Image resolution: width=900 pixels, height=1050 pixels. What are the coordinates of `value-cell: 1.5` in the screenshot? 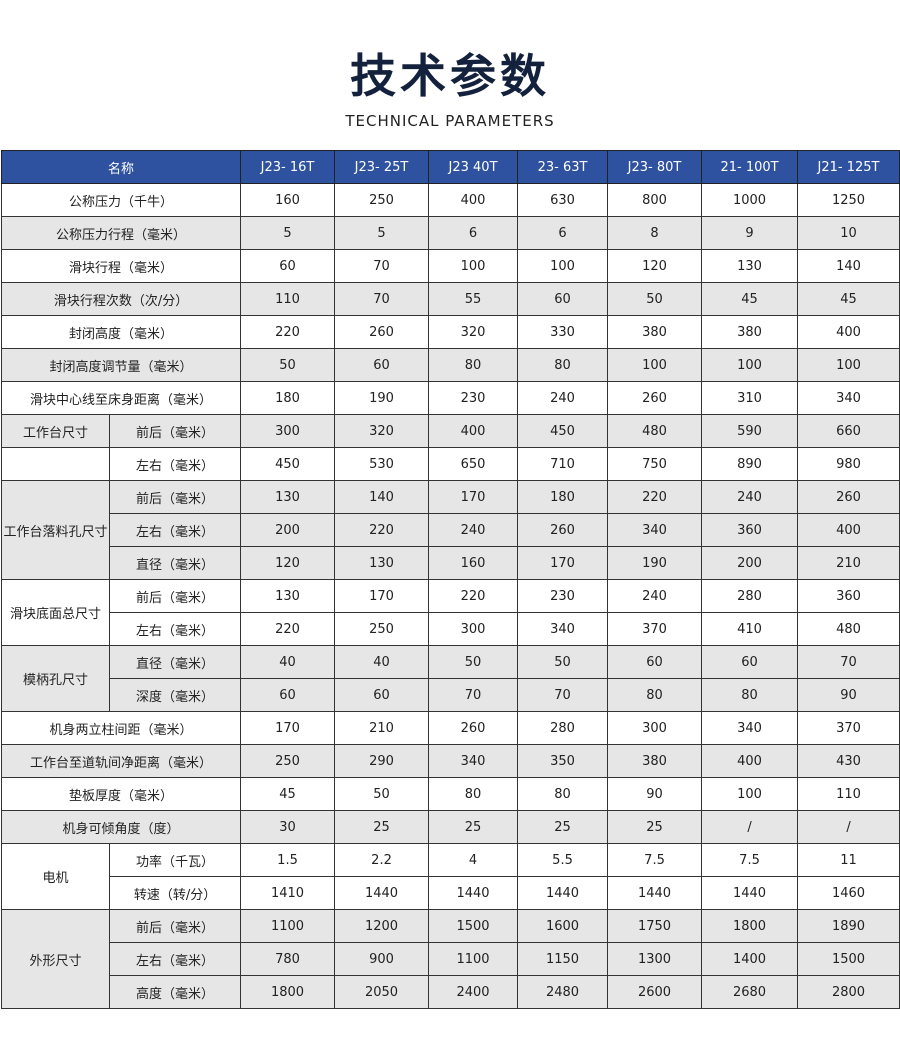 It's located at (288, 860).